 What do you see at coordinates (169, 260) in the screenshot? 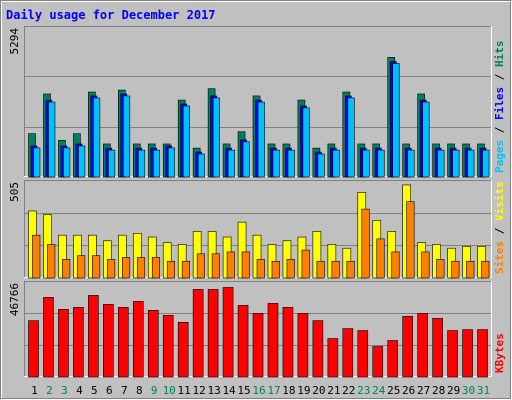
I see `day-10-bars` at bounding box center [169, 260].